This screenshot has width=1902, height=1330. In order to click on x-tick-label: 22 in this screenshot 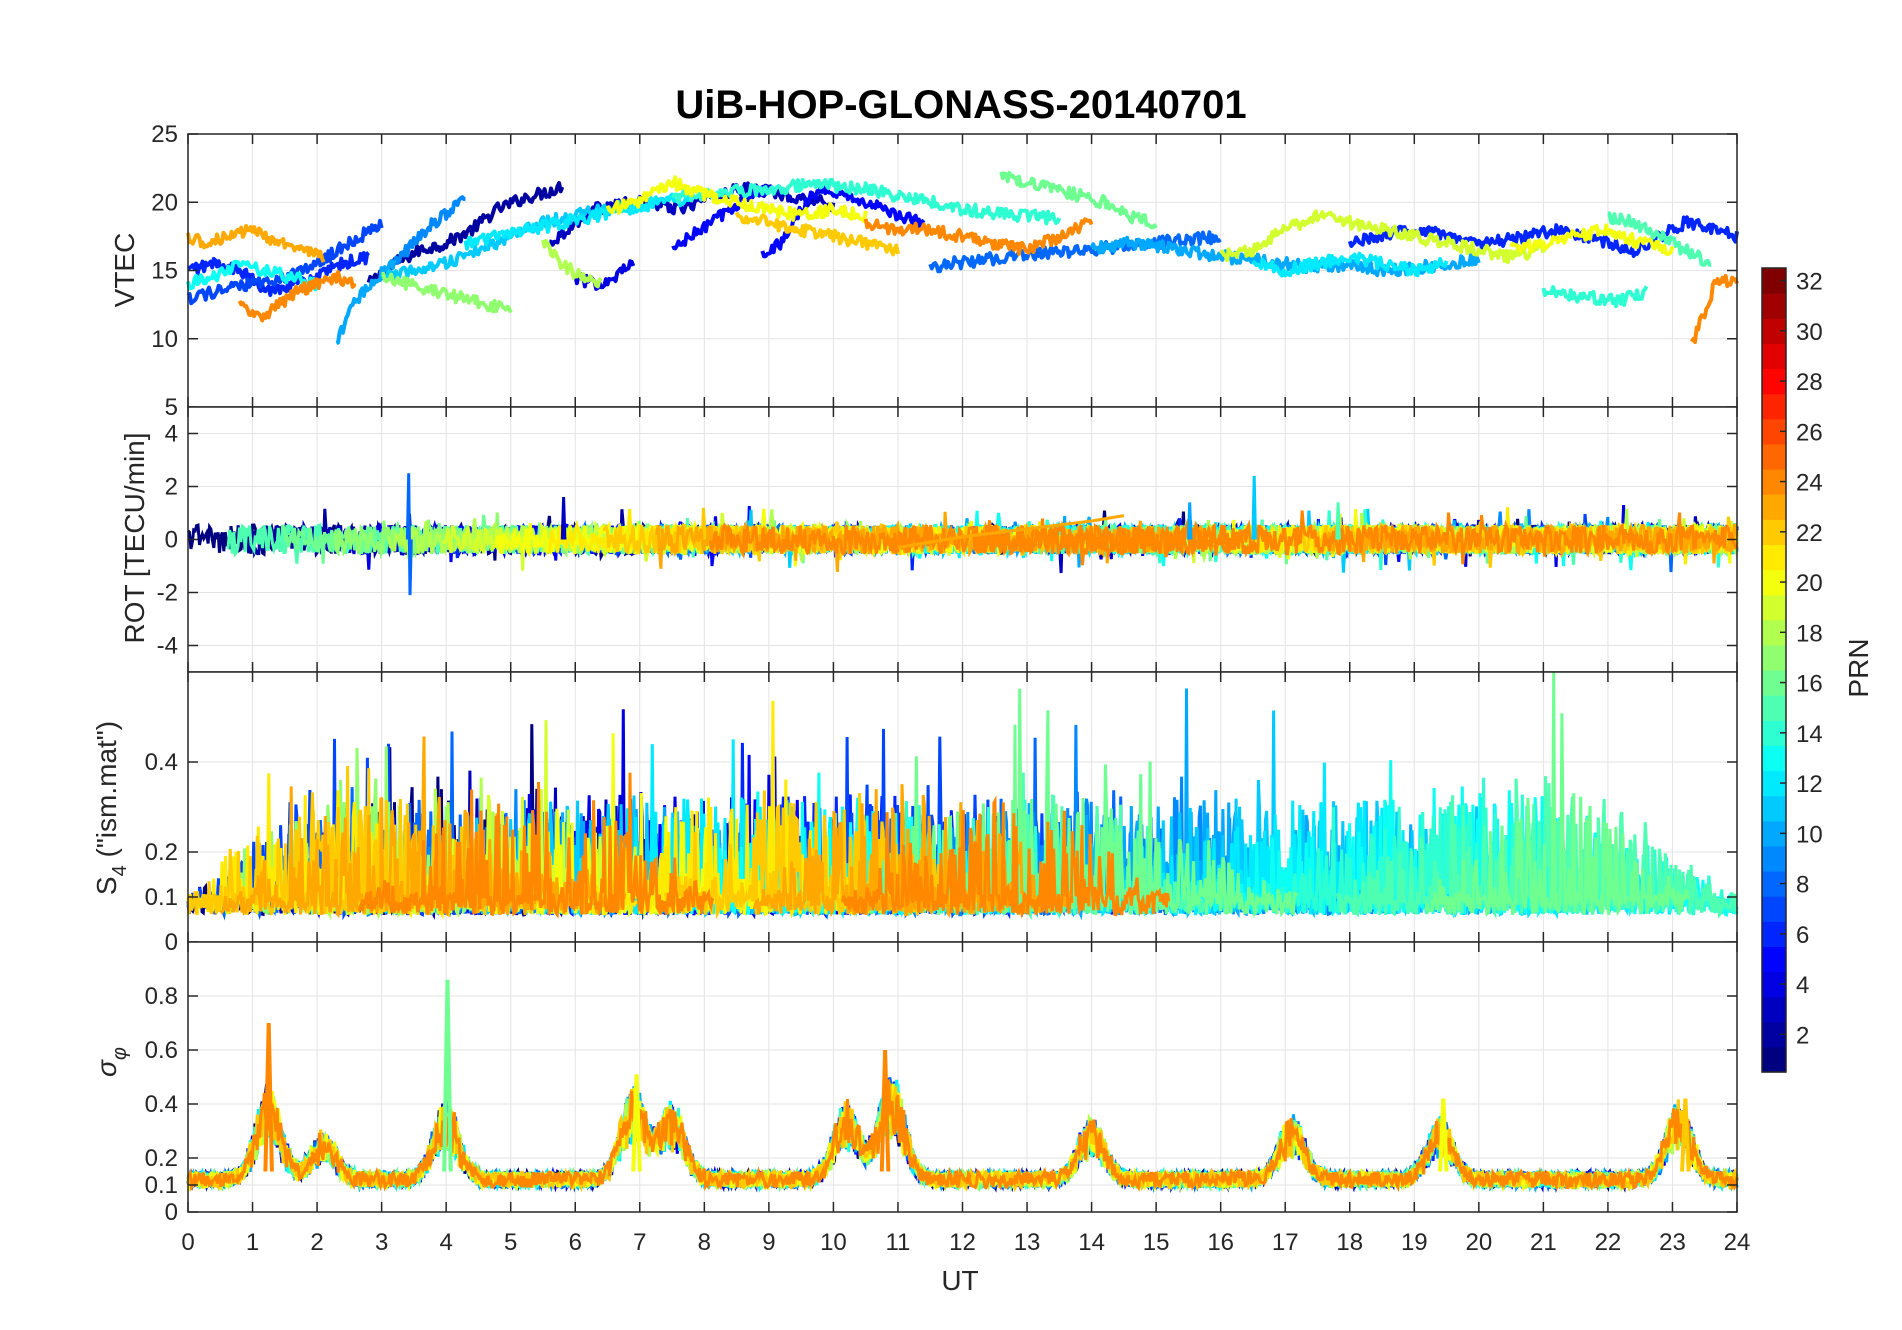, I will do `click(1608, 1242)`.